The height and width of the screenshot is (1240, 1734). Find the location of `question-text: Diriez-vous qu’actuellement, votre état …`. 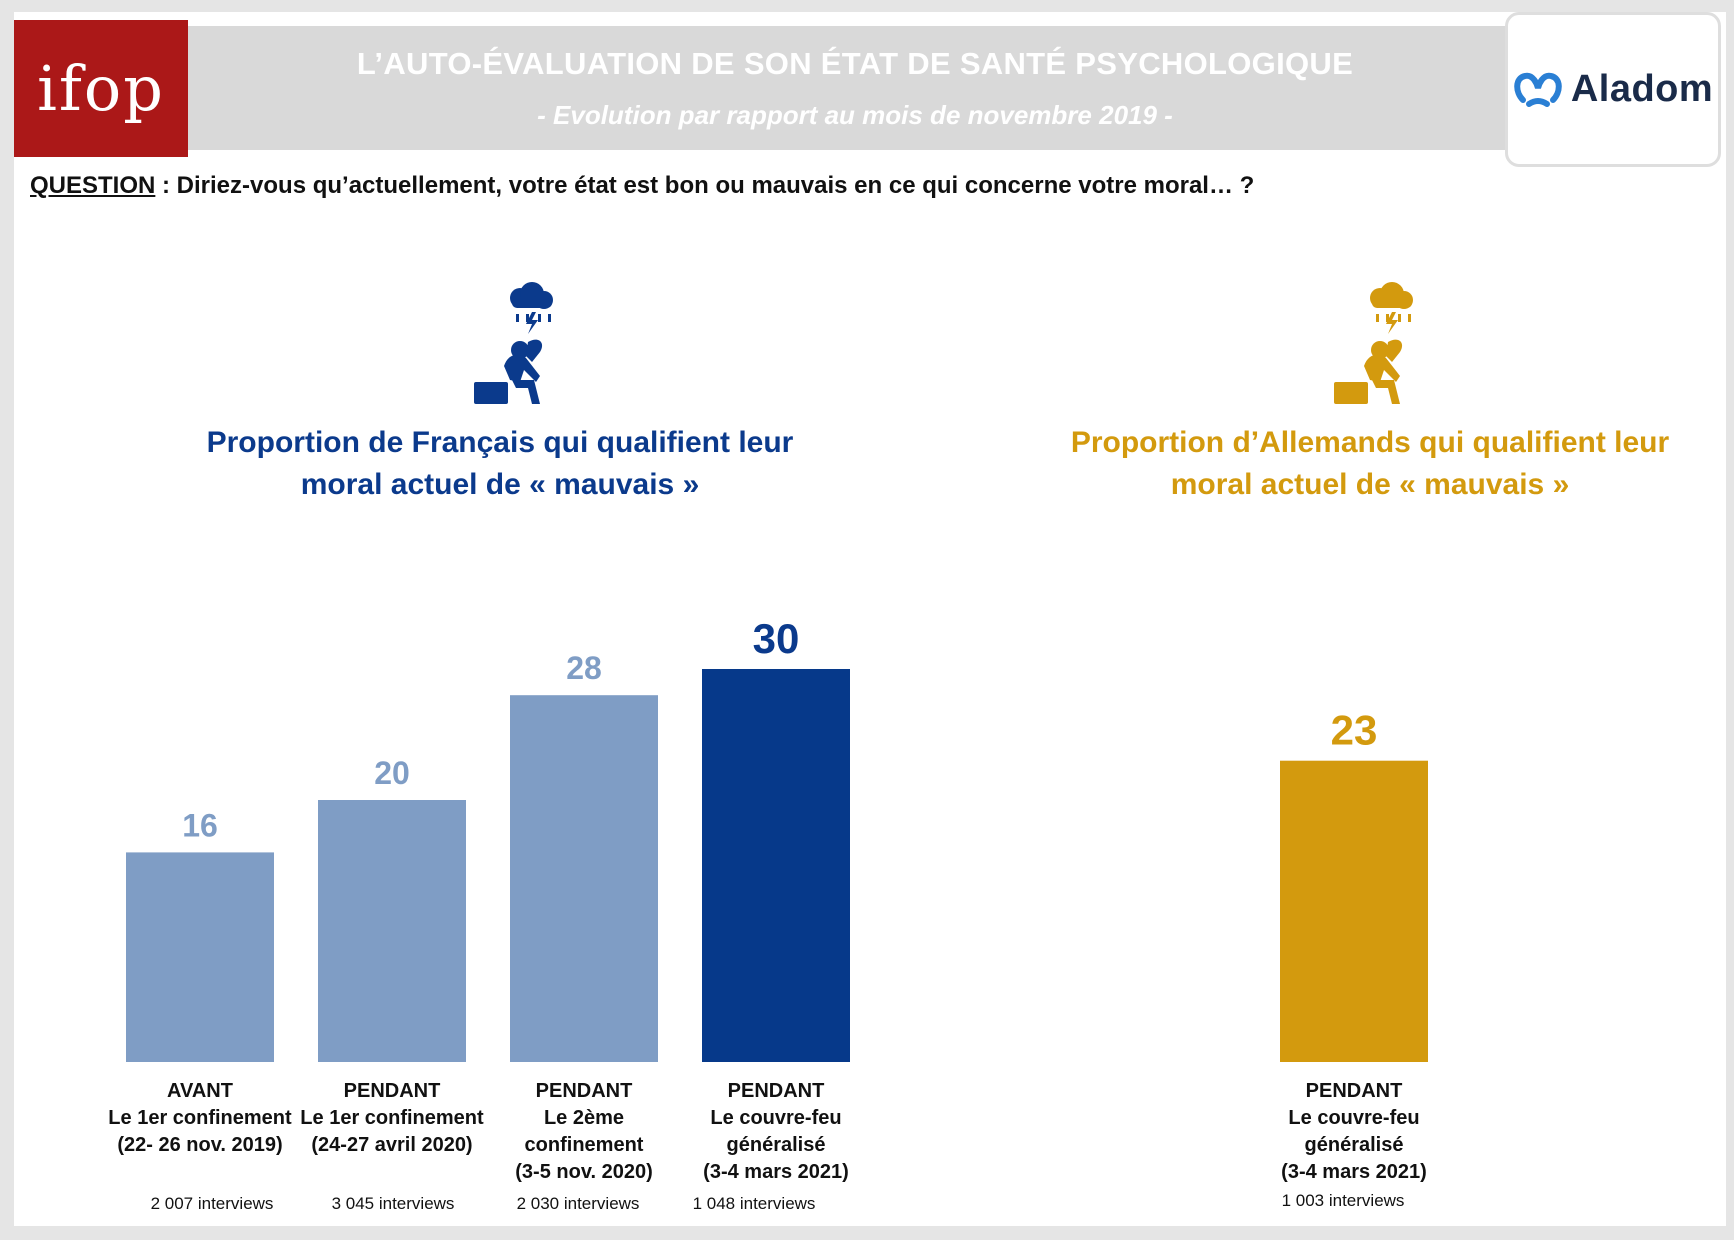

question-text: Diriez-vous qu’actuellement, votre état … is located at coordinates (715, 185).